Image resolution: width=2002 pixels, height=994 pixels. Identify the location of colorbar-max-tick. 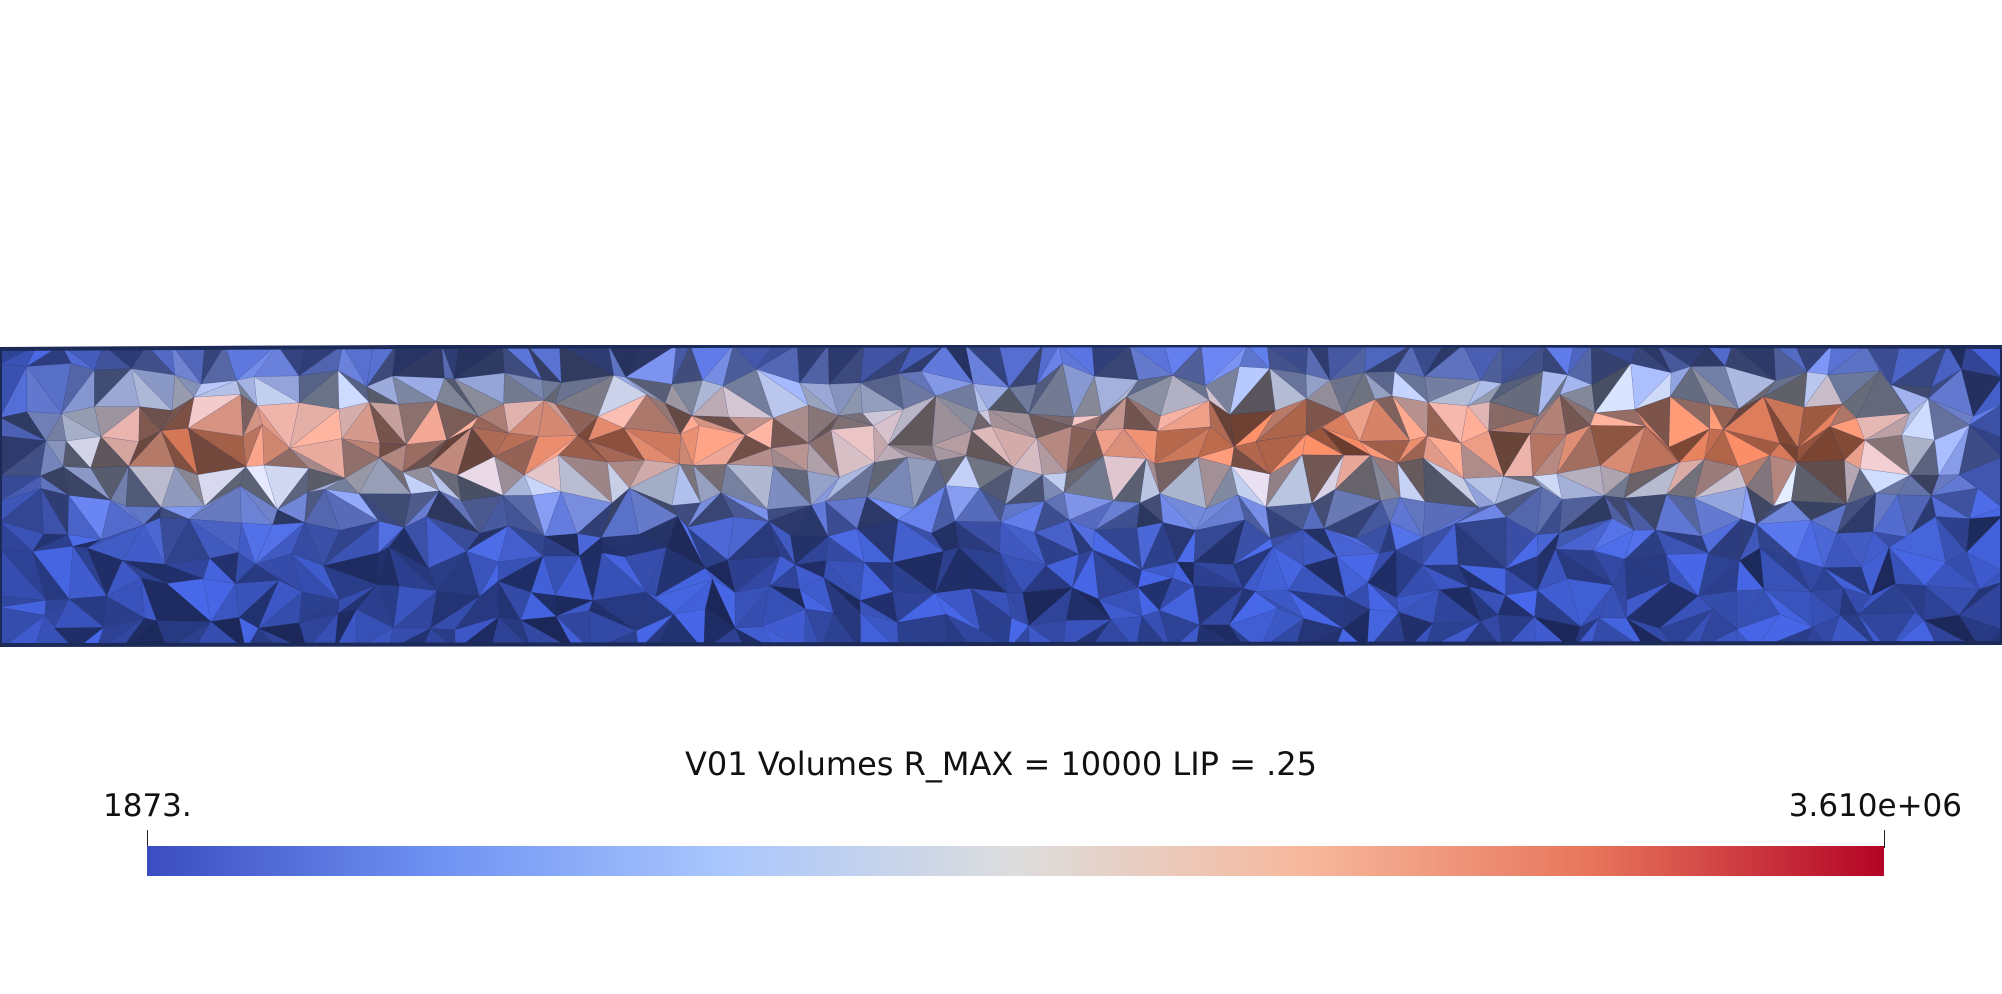
(1884, 839).